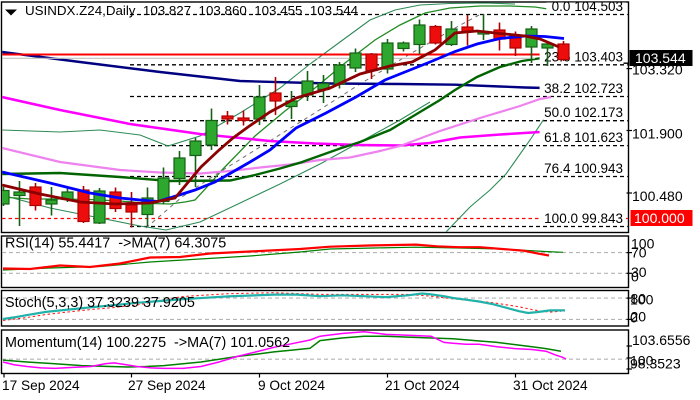 This screenshot has width=700, height=400. What do you see at coordinates (660, 58) in the screenshot?
I see `svg-text: 103.544` at bounding box center [660, 58].